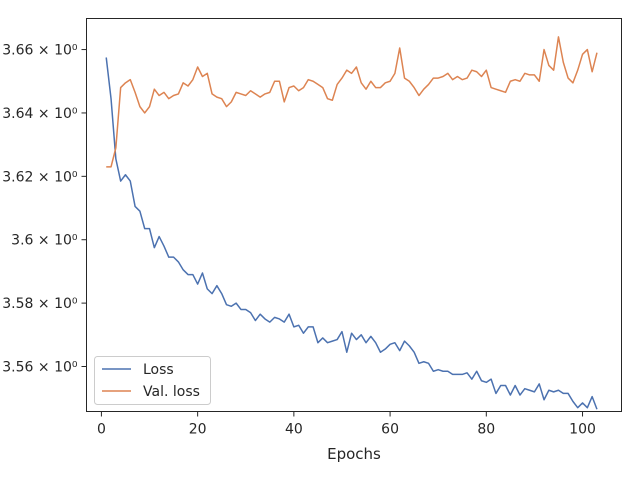 The height and width of the screenshot is (480, 640). Describe the element at coordinates (101, 430) in the screenshot. I see `x-tick-label: 0` at that location.